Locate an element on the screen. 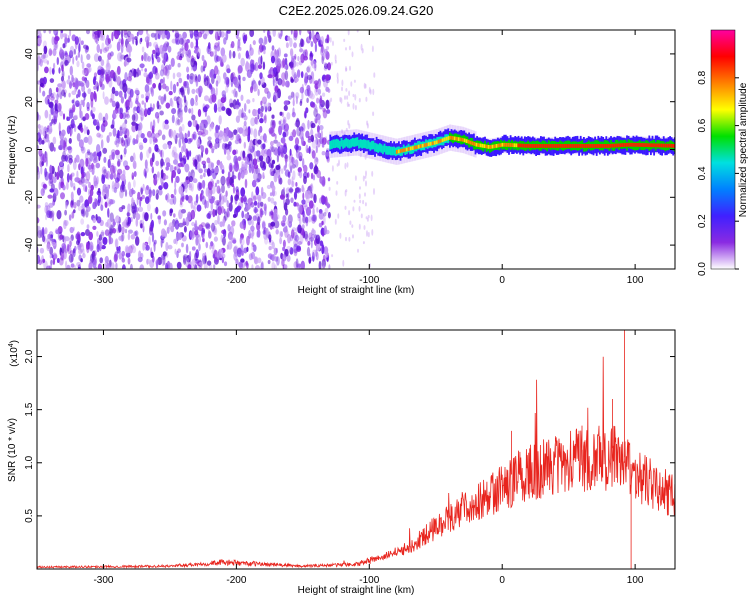 This screenshot has height=600, width=750. colorbar-label: Normalized spectral amplitude is located at coordinates (743, 149).